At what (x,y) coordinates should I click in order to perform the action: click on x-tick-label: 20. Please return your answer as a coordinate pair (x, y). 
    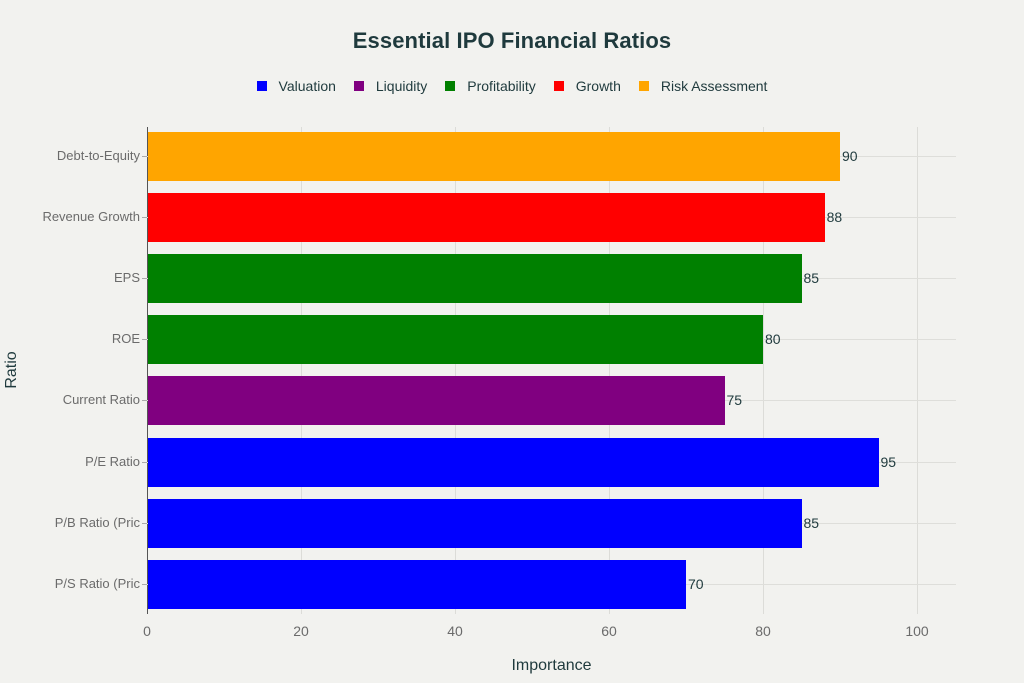
    Looking at the image, I should click on (301, 631).